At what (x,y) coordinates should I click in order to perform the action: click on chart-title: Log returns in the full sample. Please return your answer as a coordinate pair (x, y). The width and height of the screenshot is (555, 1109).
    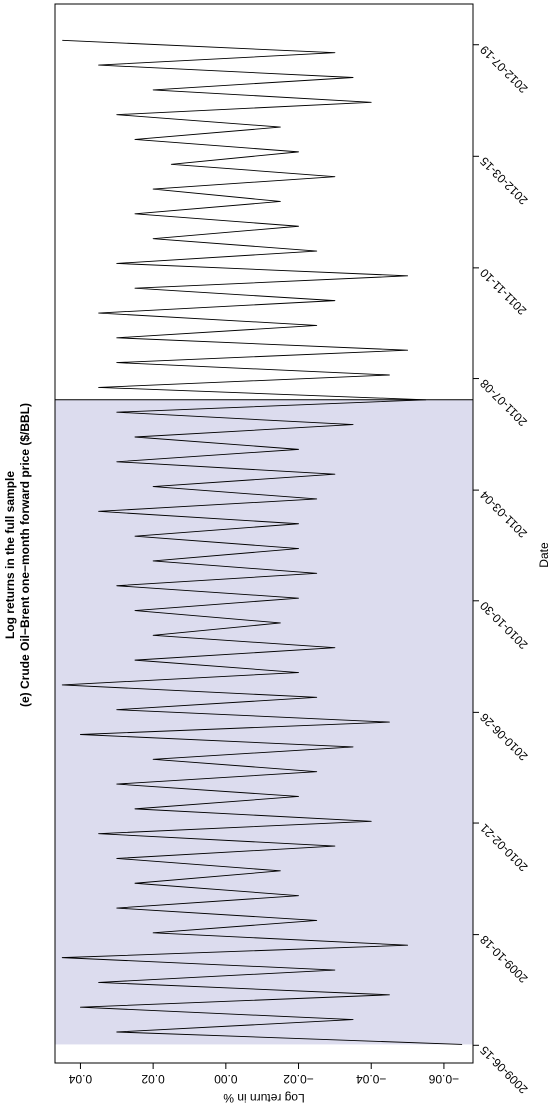
    Looking at the image, I should click on (10, 555).